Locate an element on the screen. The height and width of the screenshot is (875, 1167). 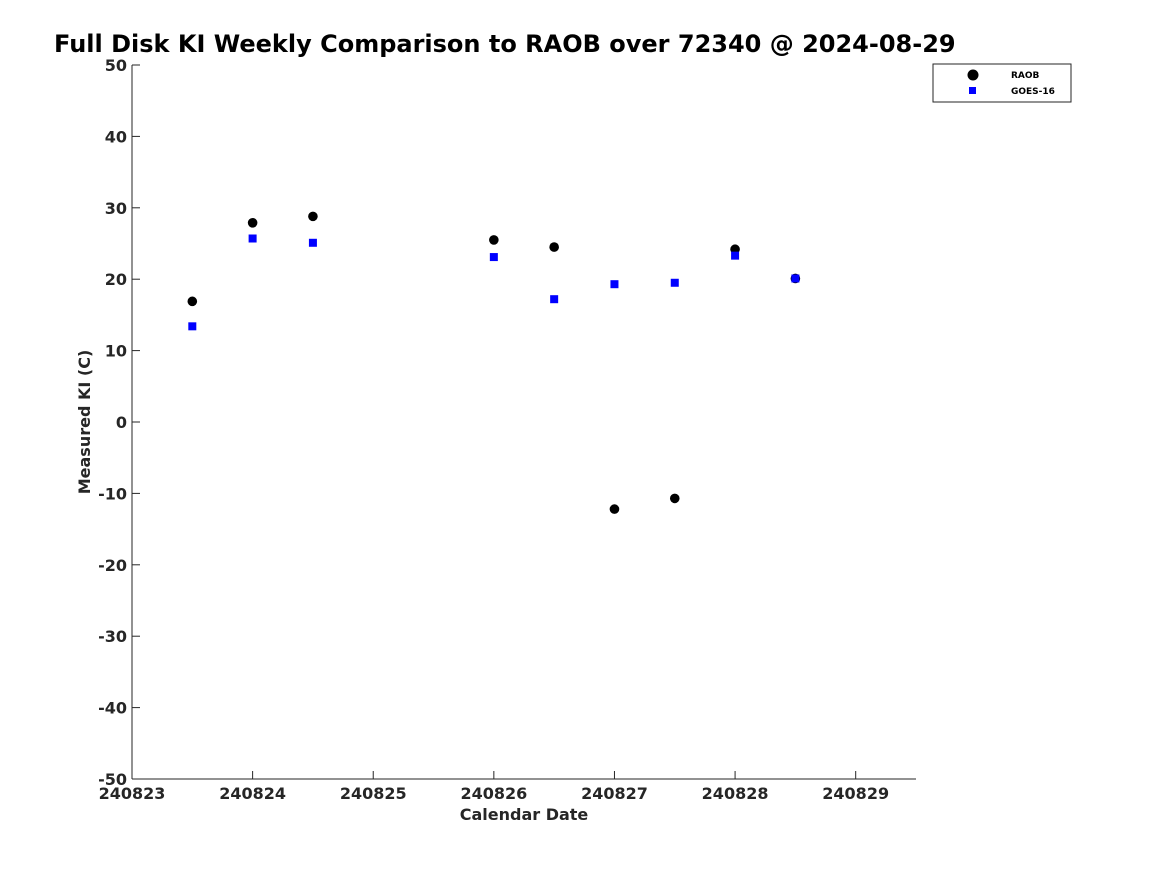
x-tick-label: 240823 is located at coordinates (132, 793).